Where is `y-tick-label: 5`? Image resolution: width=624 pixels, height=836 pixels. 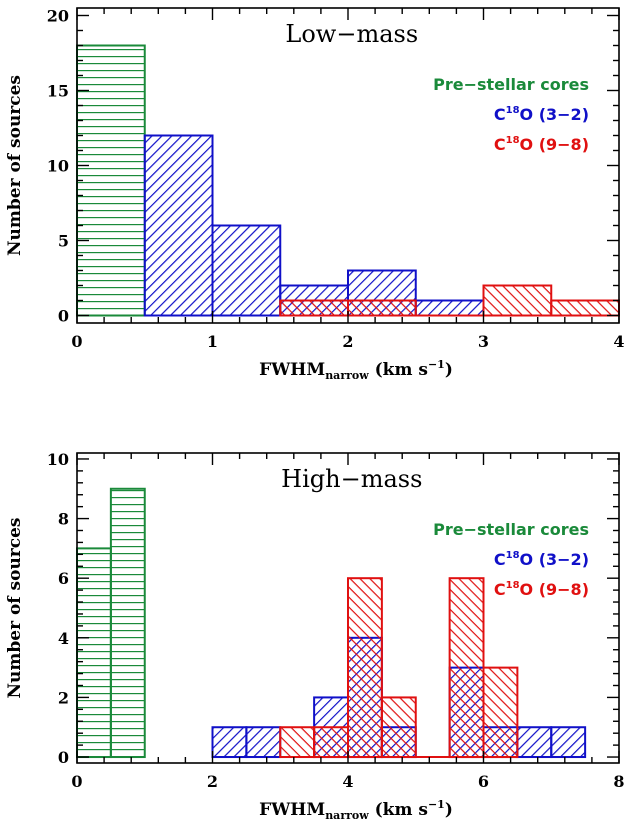
y-tick-label: 5 is located at coordinates (63, 241).